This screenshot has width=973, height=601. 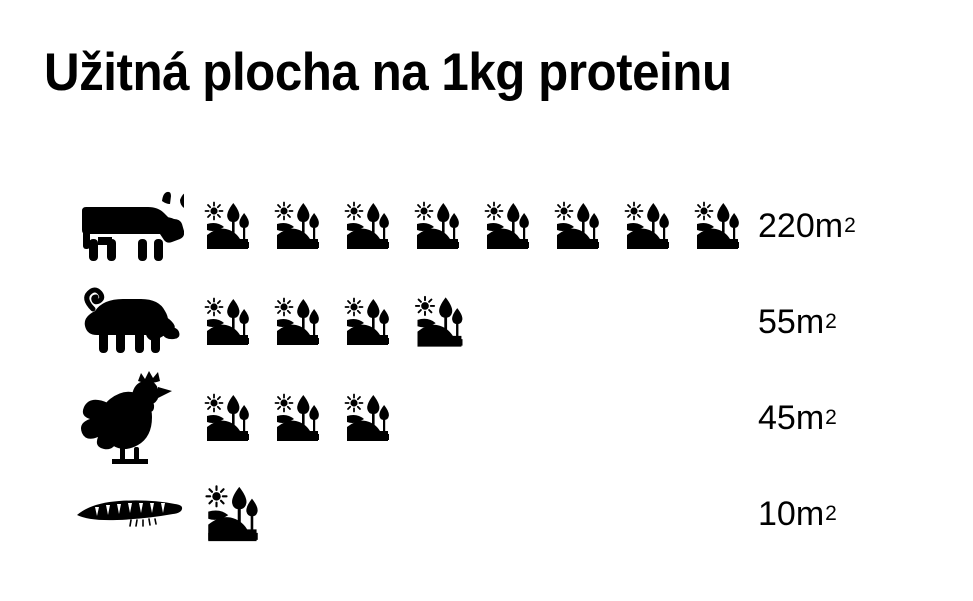 What do you see at coordinates (128, 322) in the screenshot?
I see `pig-icon` at bounding box center [128, 322].